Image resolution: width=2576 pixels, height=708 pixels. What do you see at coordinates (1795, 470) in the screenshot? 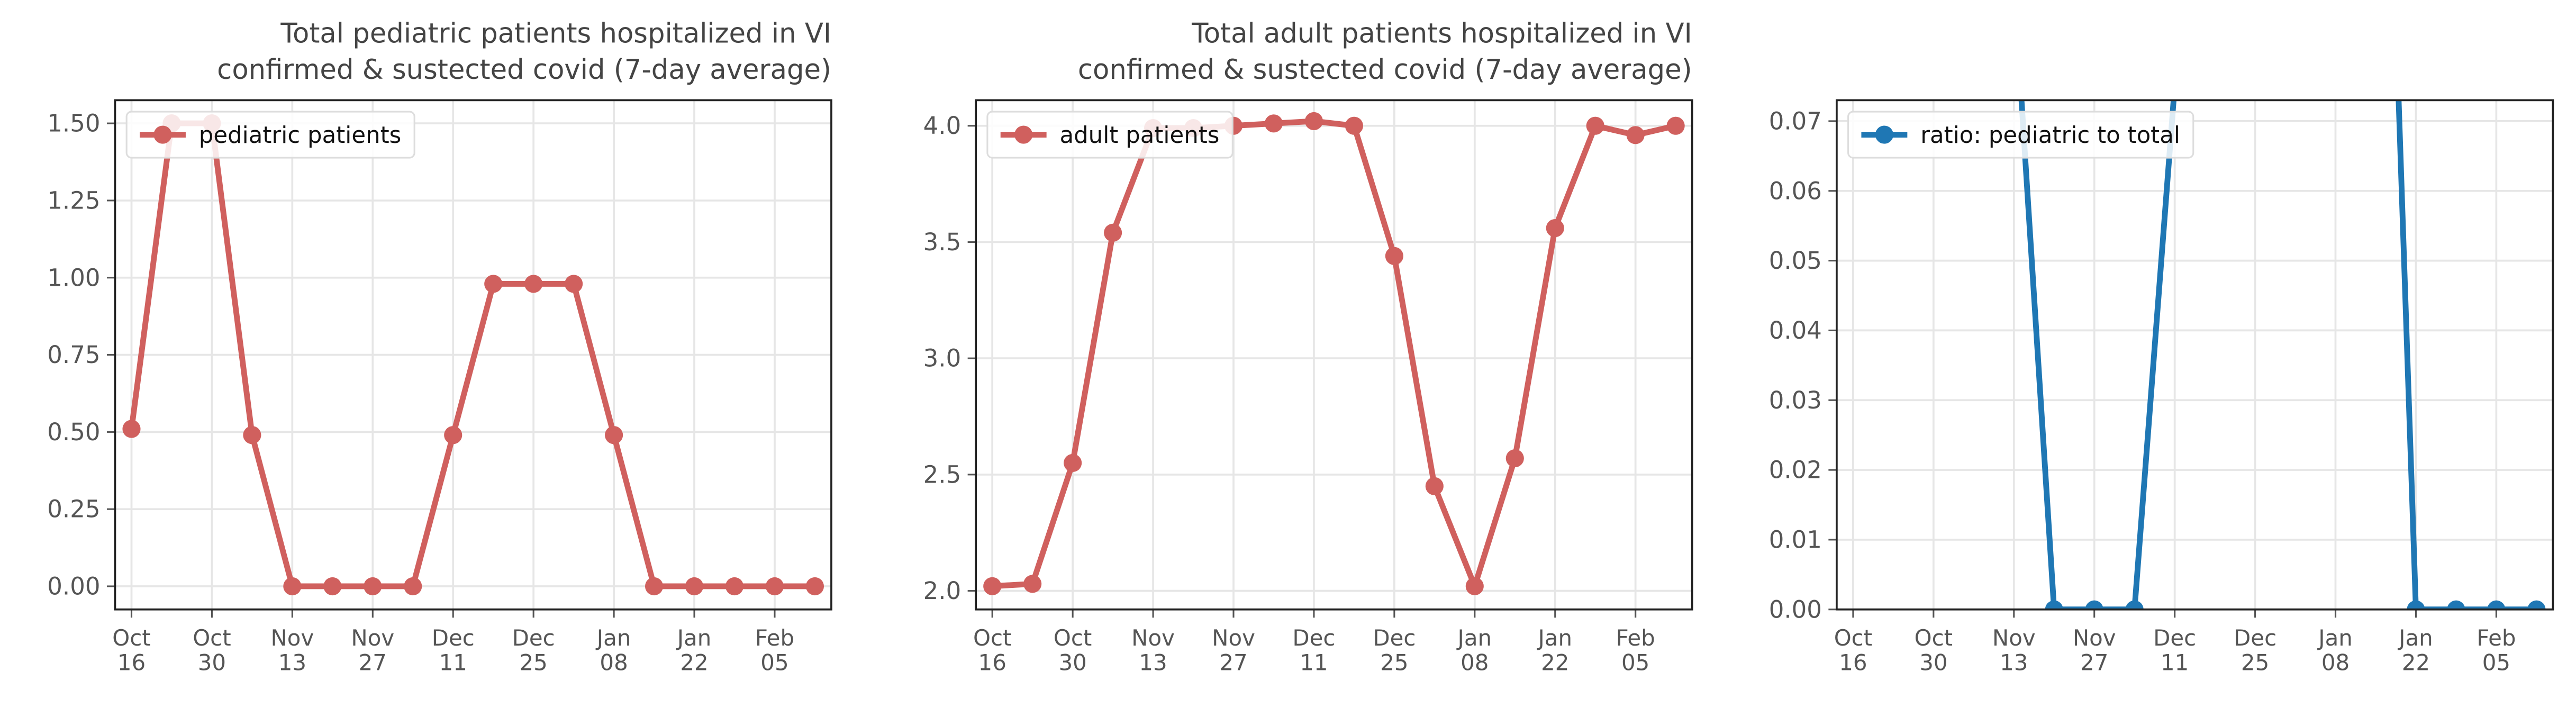
I see `y-tick-label: 0.02` at bounding box center [1795, 470].